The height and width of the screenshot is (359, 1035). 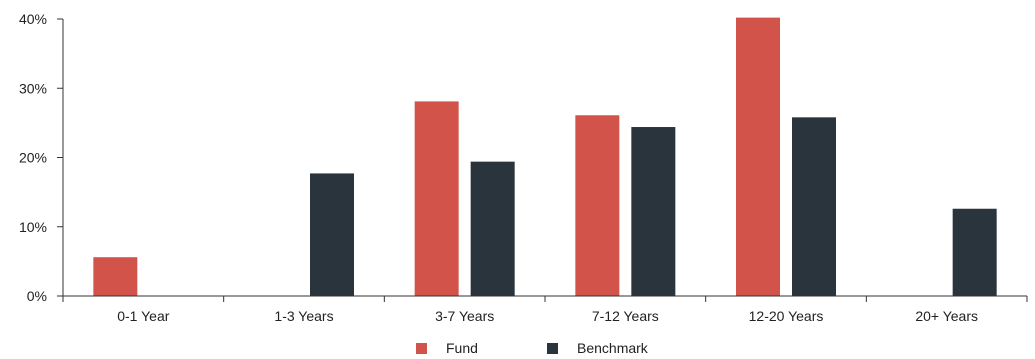 I want to click on x-tick-label: 0-1 Year, so click(x=143, y=316).